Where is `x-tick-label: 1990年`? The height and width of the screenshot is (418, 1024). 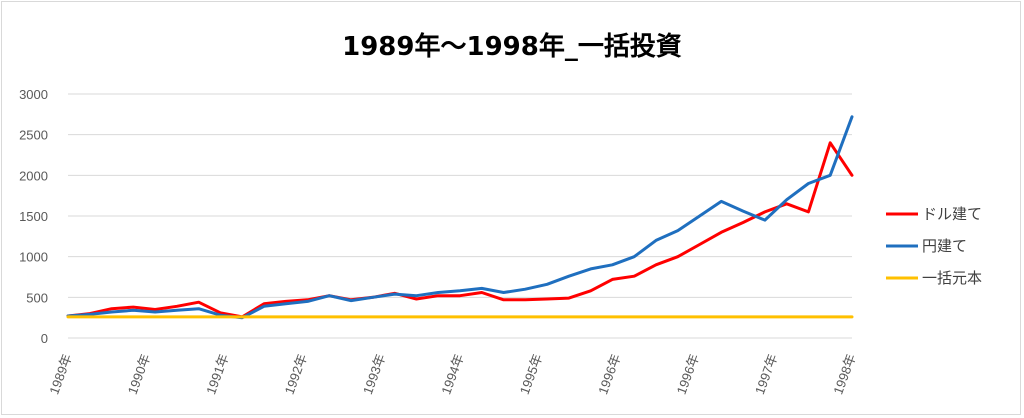
x-tick-label: 1990年 is located at coordinates (139, 374).